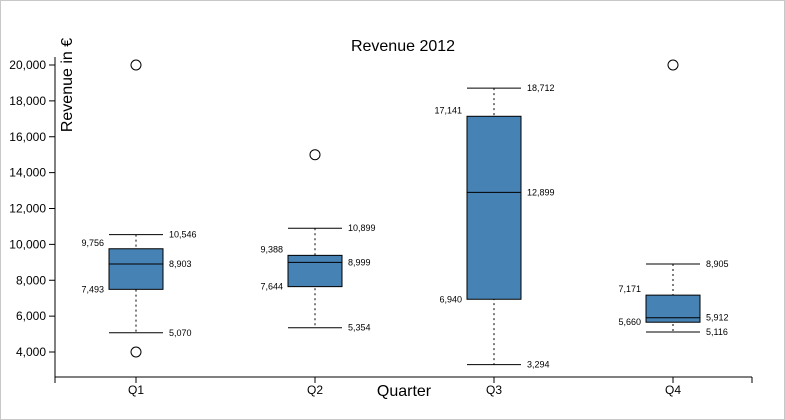  Describe the element at coordinates (629, 289) in the screenshot. I see `q3-label: 7,171` at that location.